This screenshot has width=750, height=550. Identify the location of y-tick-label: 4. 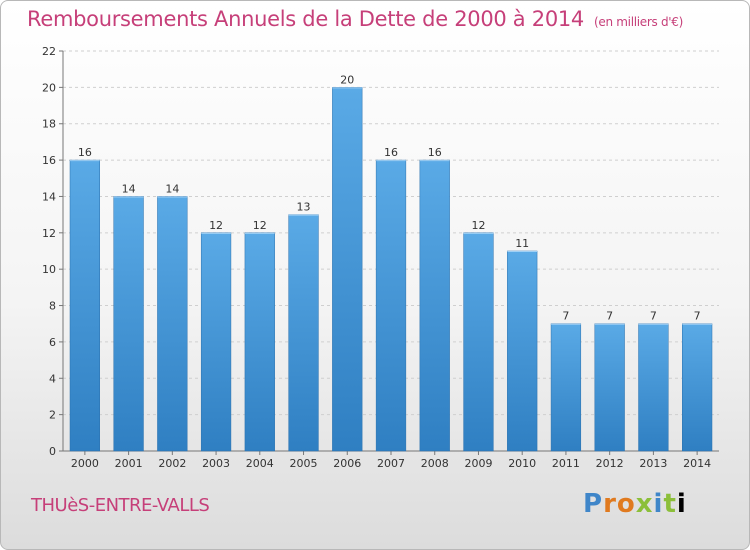
(52, 378).